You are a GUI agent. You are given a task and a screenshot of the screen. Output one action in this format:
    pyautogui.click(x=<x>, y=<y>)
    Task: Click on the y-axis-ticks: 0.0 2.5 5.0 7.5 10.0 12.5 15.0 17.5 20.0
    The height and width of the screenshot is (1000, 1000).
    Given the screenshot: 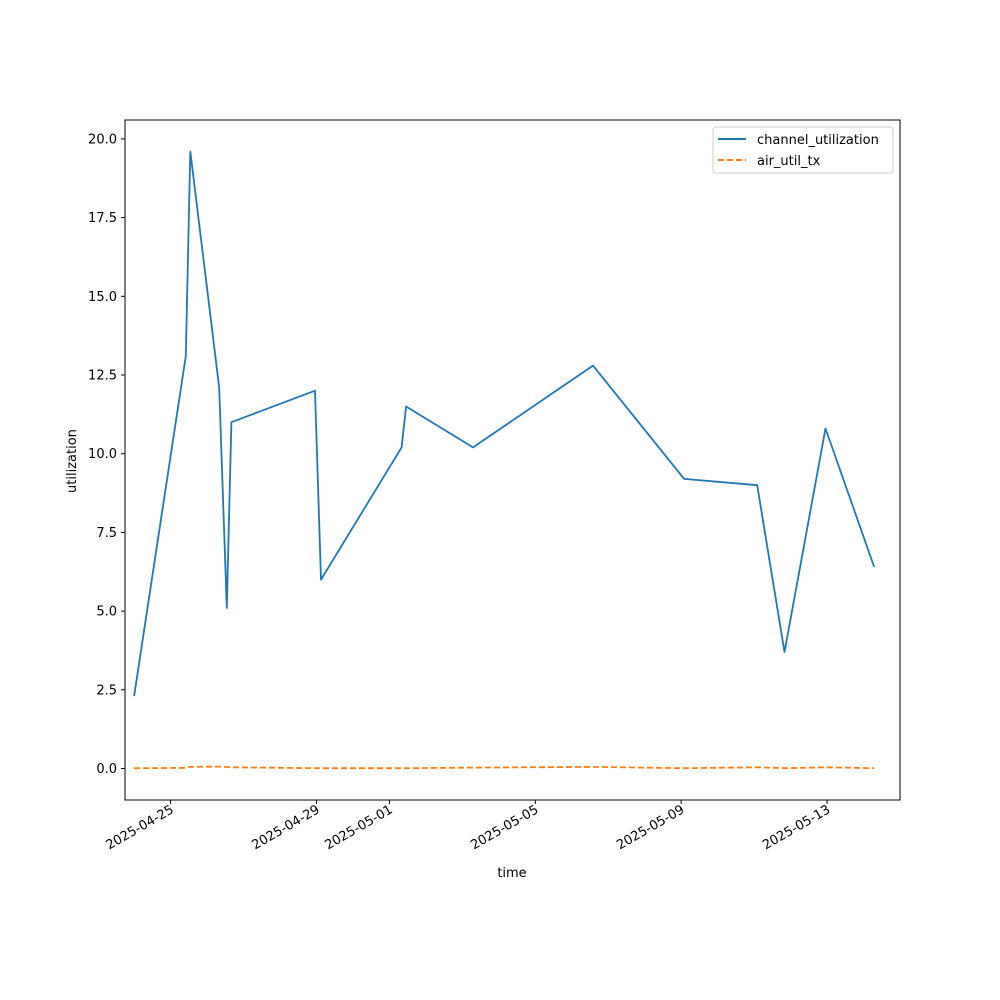 What is the action you would take?
    pyautogui.click(x=106, y=454)
    